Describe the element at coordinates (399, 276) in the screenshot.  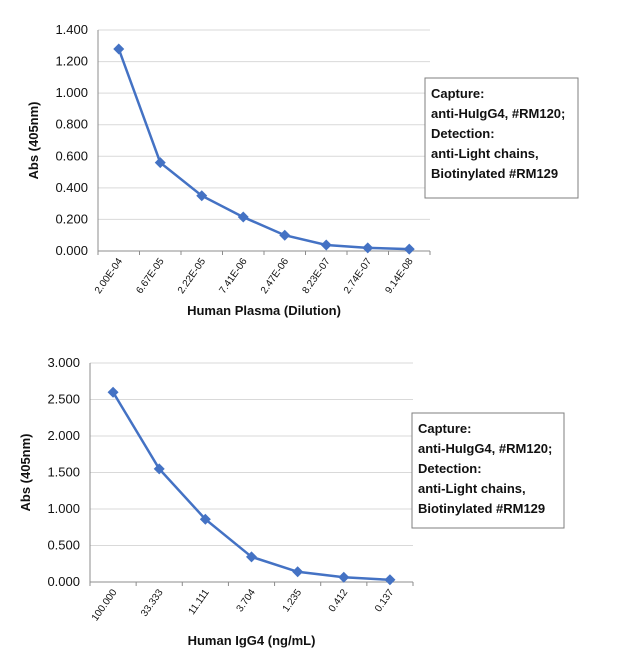
I see `x-tick-label: 9.14E-08` at that location.